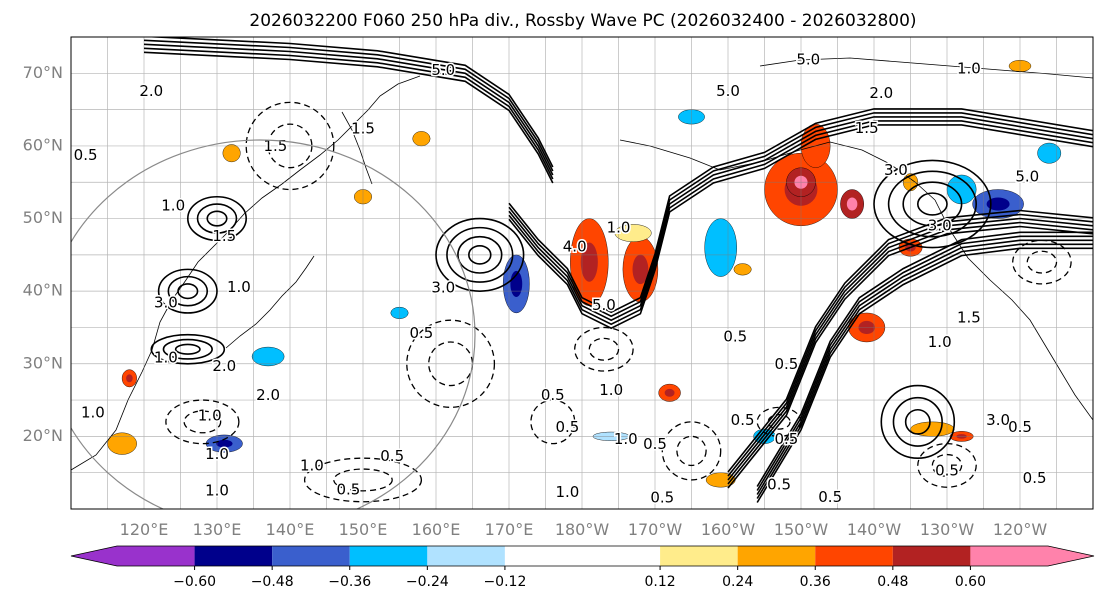 Image resolution: width=1105 pixels, height=604 pixels. Describe the element at coordinates (1071, 556) in the screenshot. I see `colorbar-extend-max` at that location.